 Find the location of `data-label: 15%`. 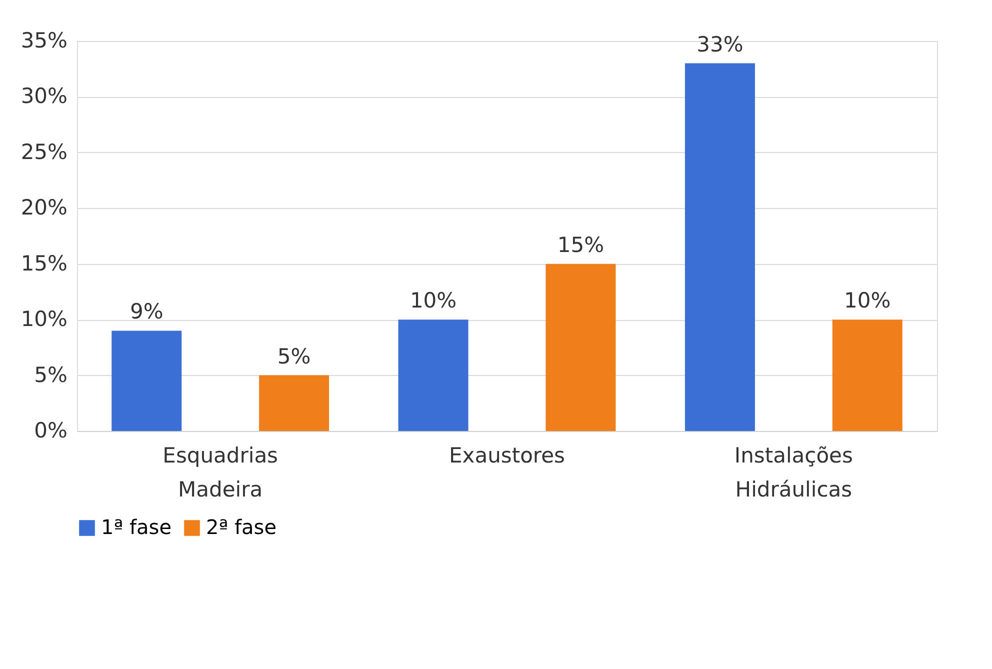

data-label: 15% is located at coordinates (580, 244).